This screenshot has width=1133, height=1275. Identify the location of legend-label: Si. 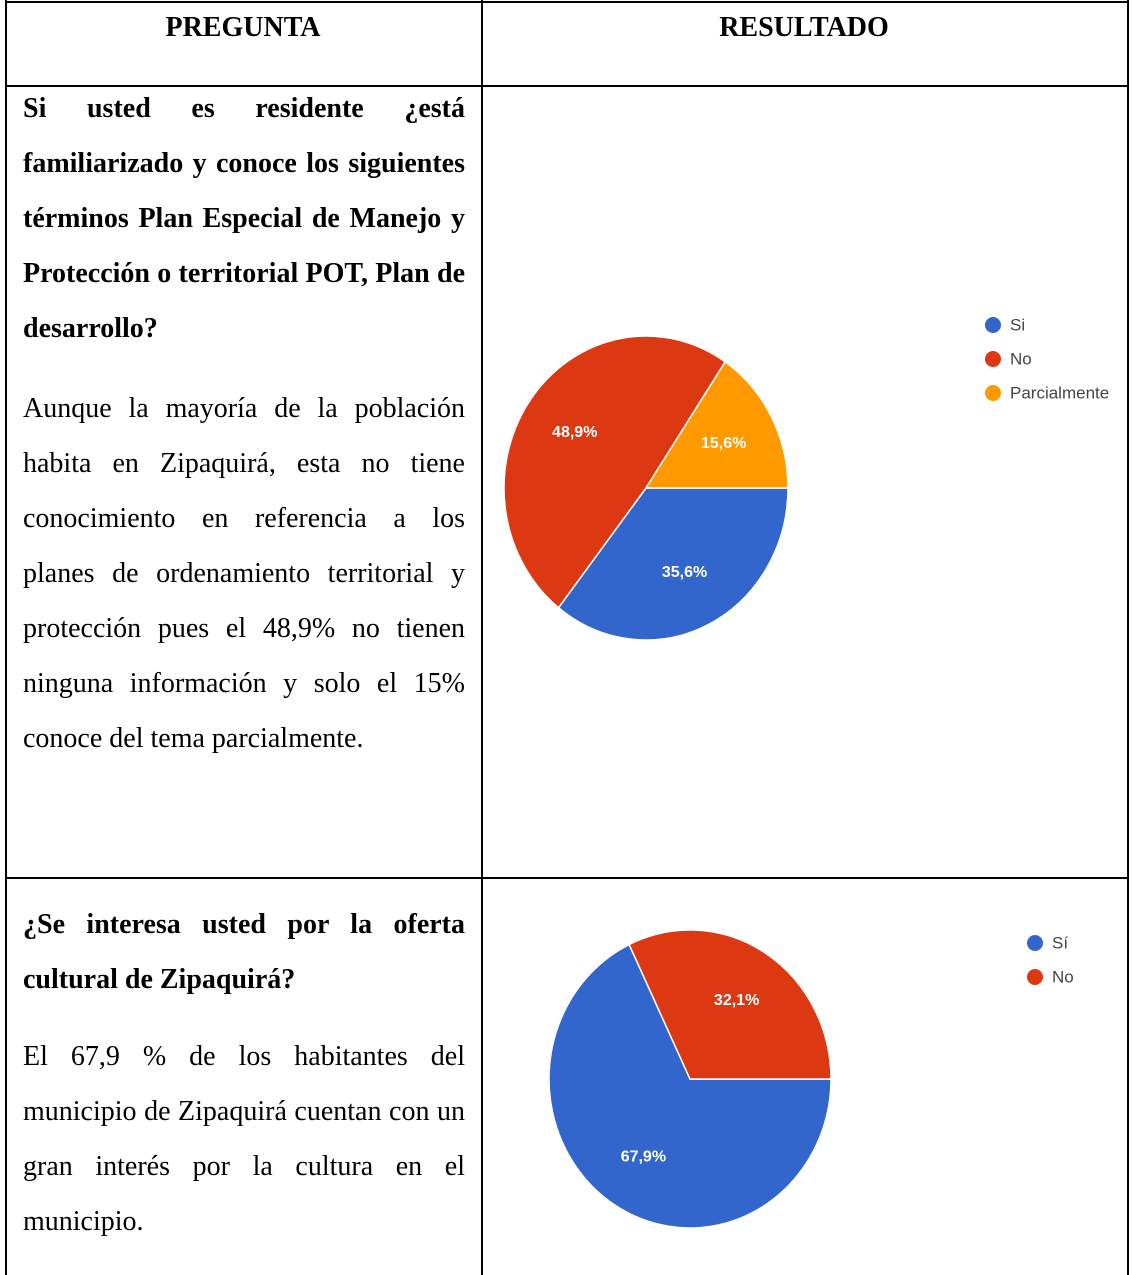
(1017, 324).